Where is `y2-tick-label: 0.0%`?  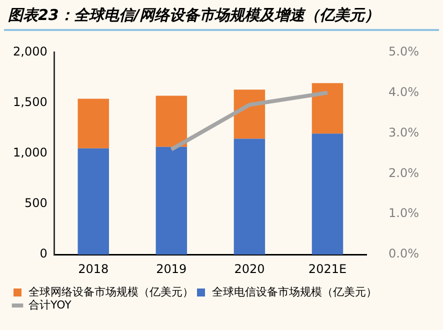 y2-tick-label: 0.0% is located at coordinates (404, 253).